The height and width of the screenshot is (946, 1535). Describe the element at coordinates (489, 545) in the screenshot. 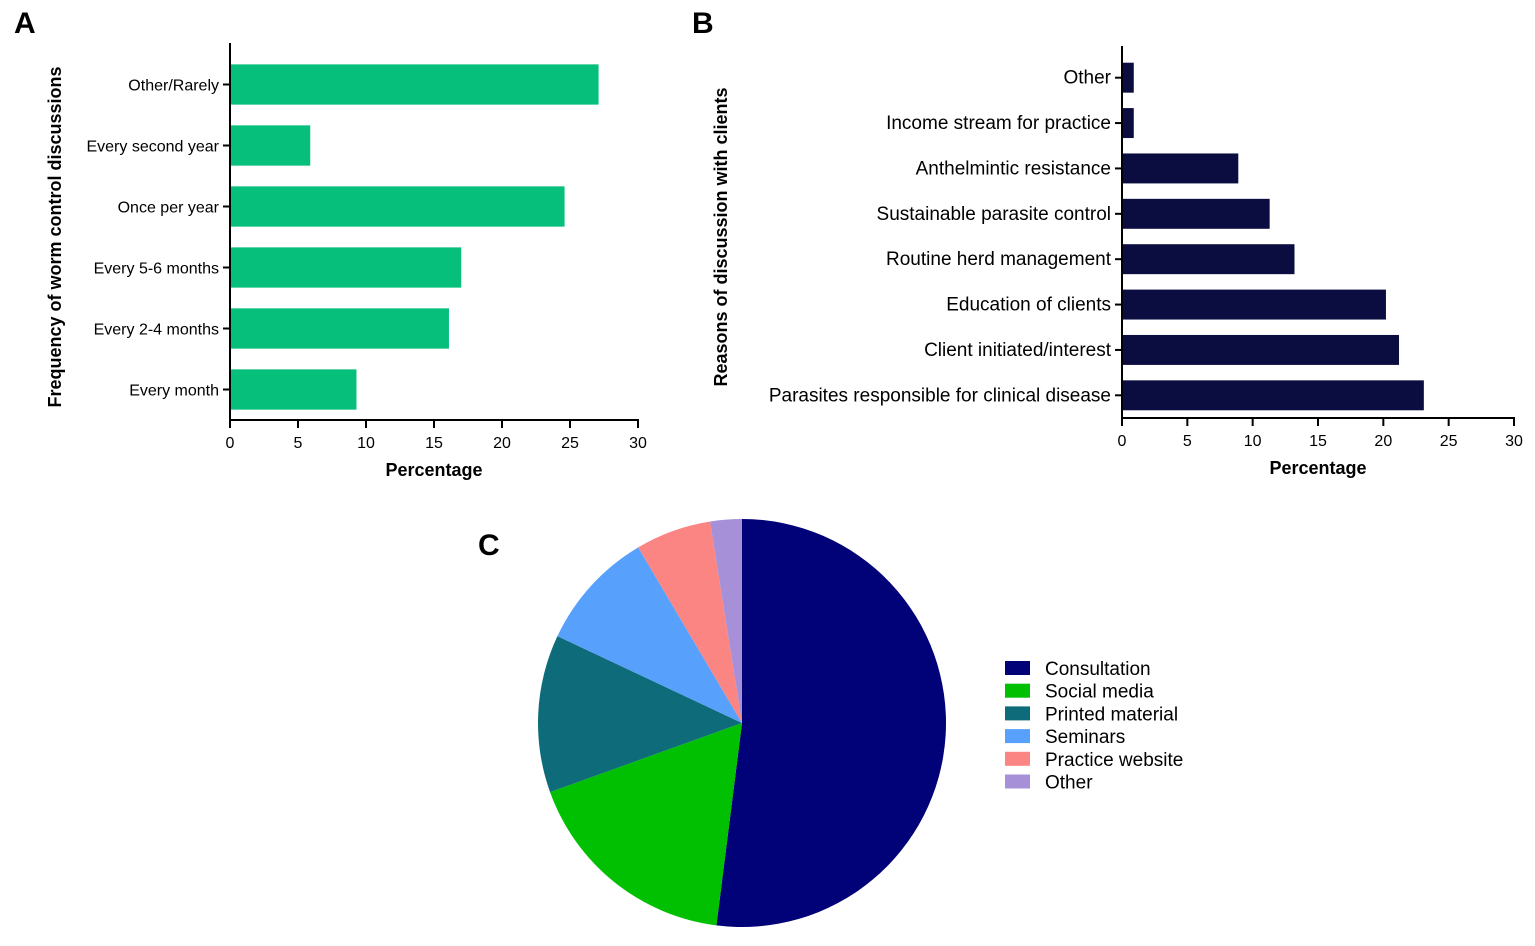

I see `panel-letter-c: C` at that location.